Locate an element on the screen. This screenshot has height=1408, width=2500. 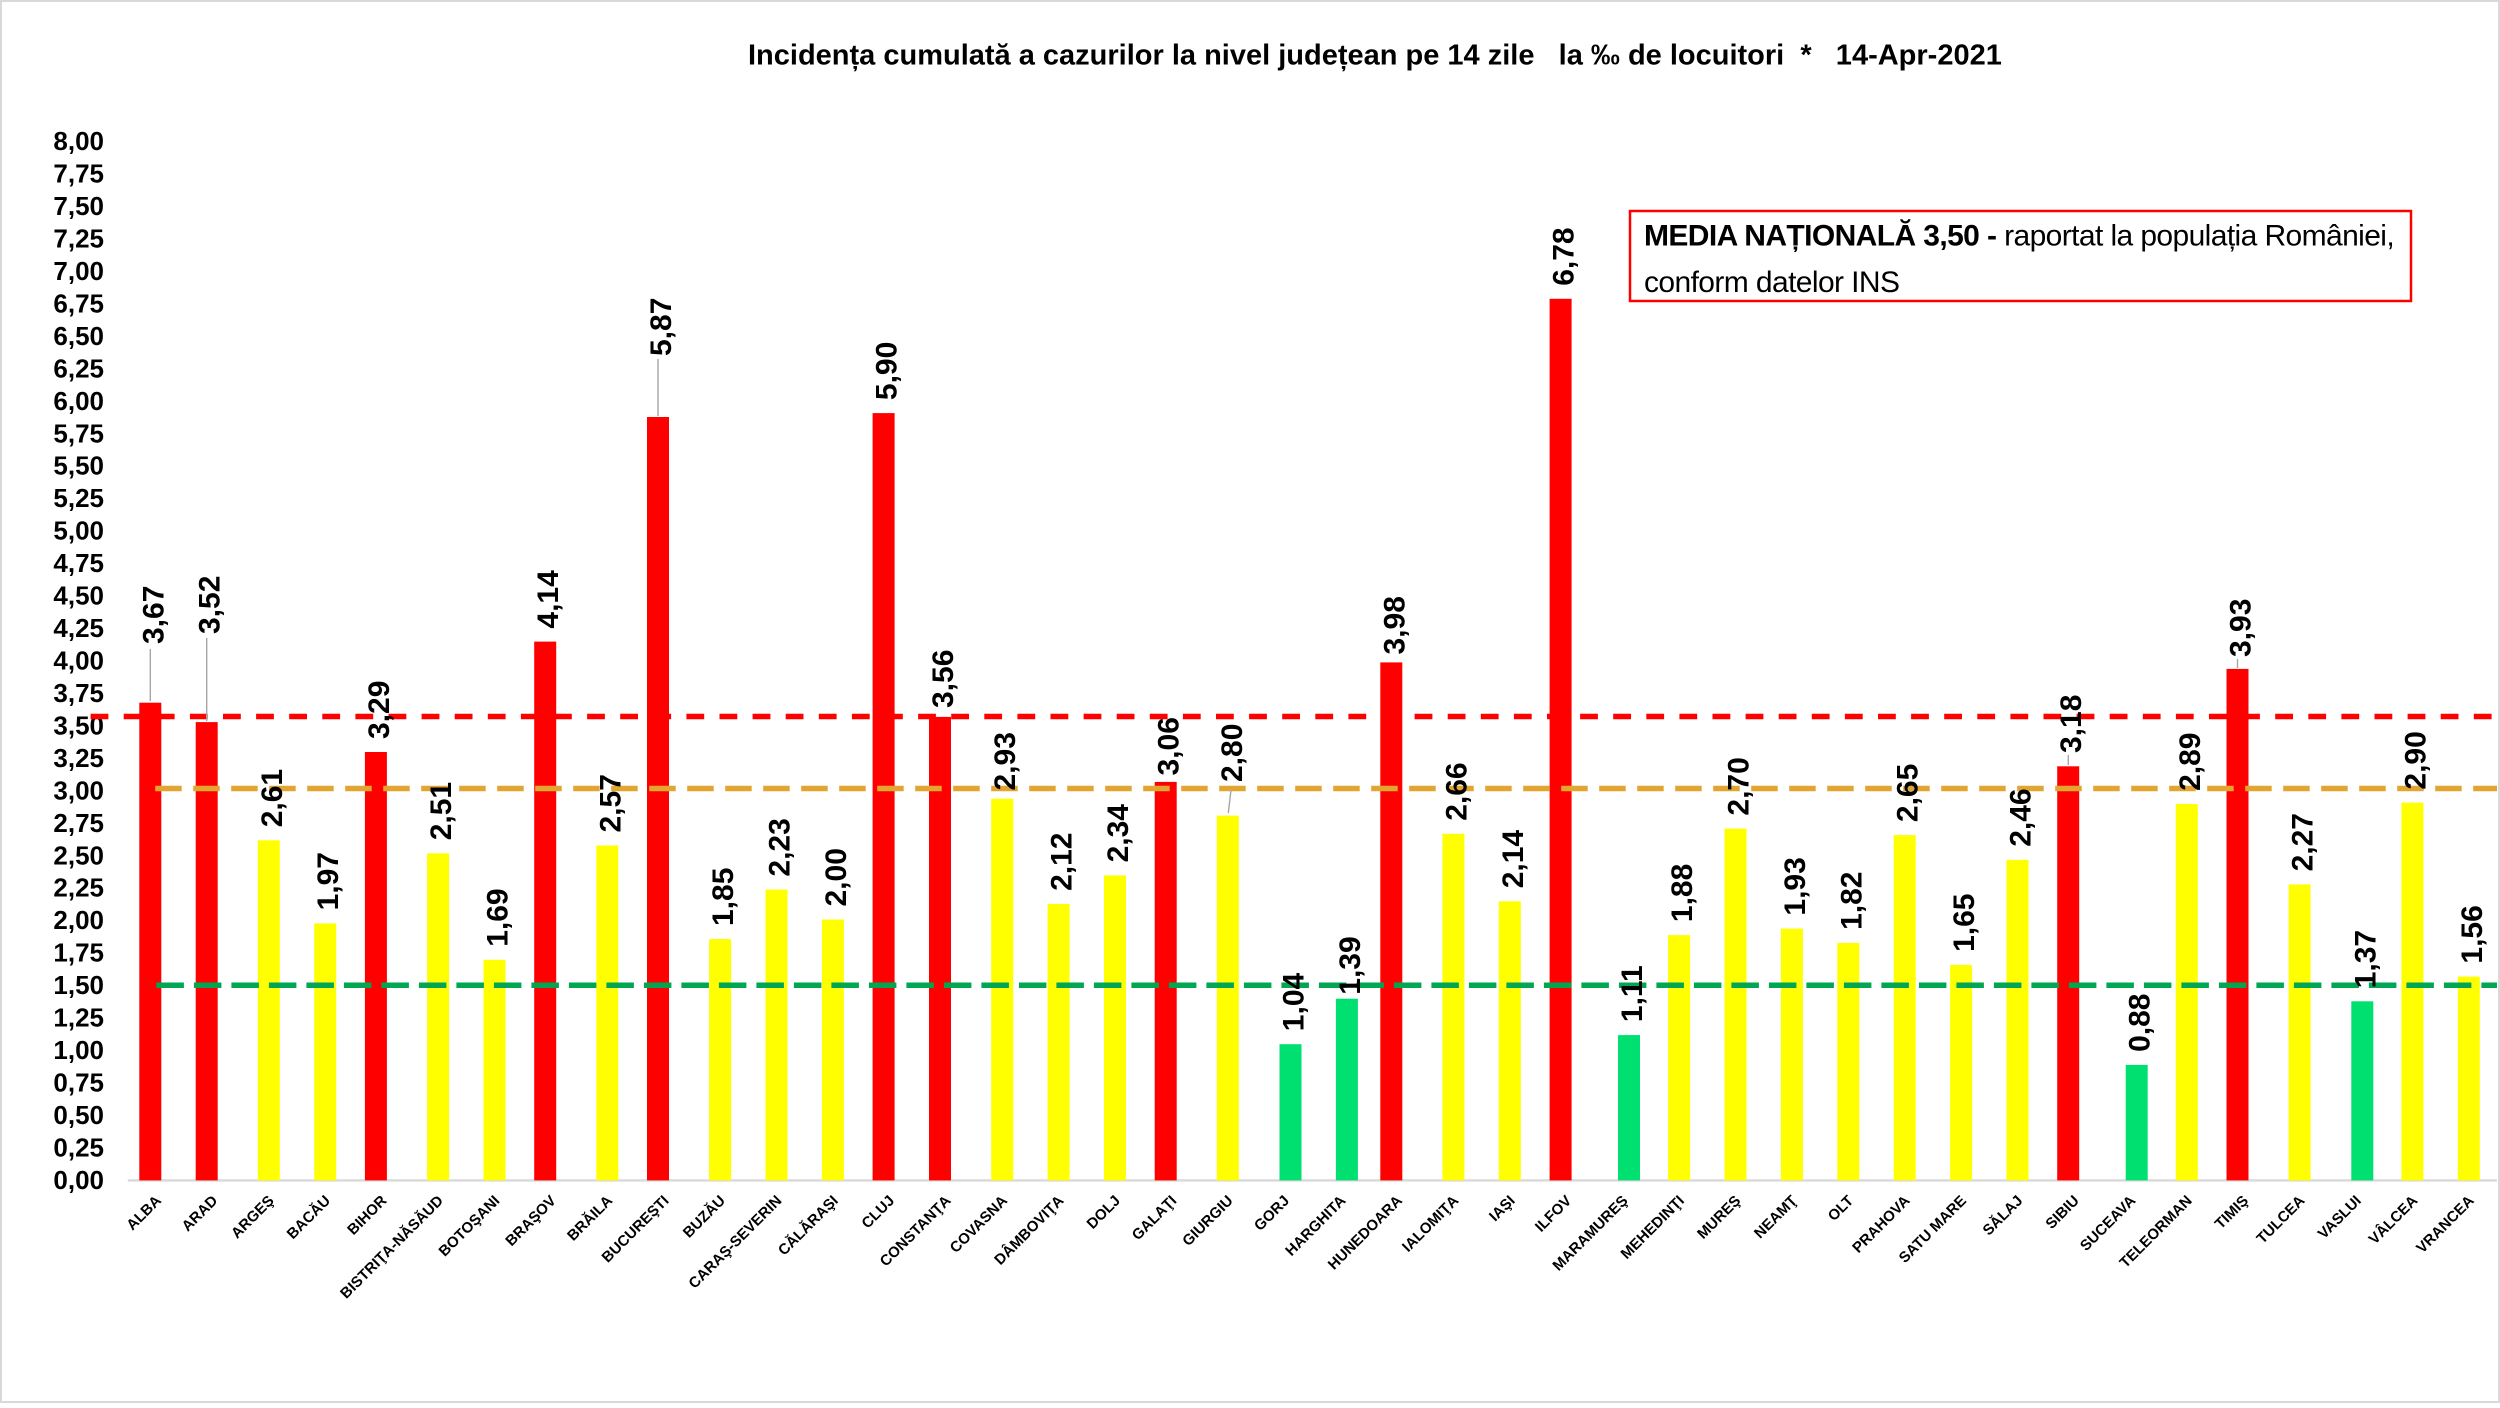
svg-text: 1,65 is located at coordinates (1964, 923).